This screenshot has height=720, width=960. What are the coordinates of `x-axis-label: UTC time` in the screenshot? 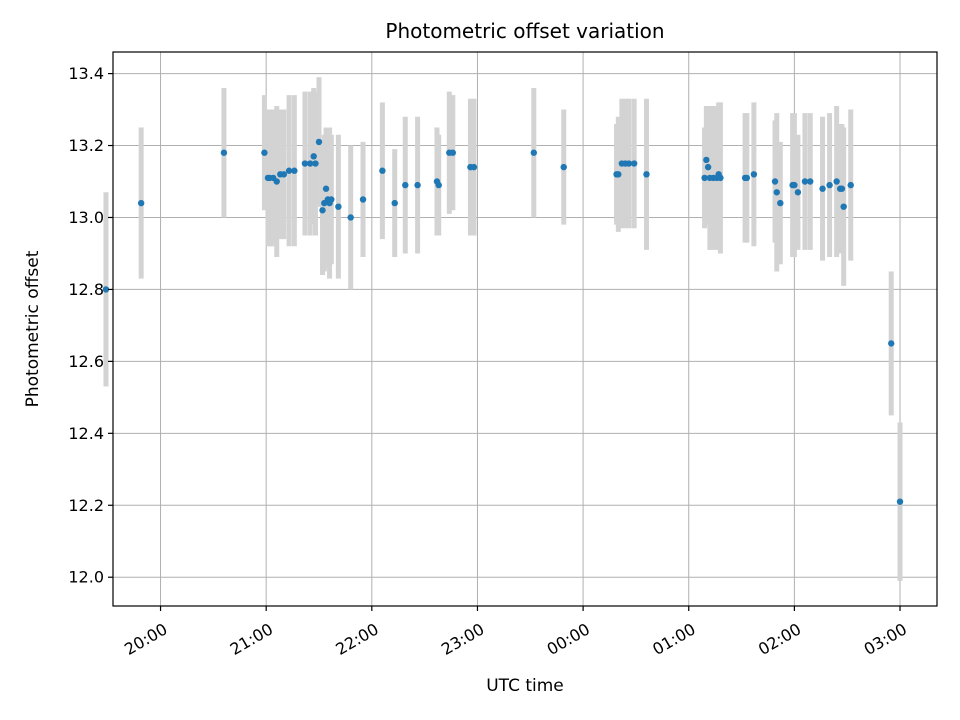 It's located at (525, 686).